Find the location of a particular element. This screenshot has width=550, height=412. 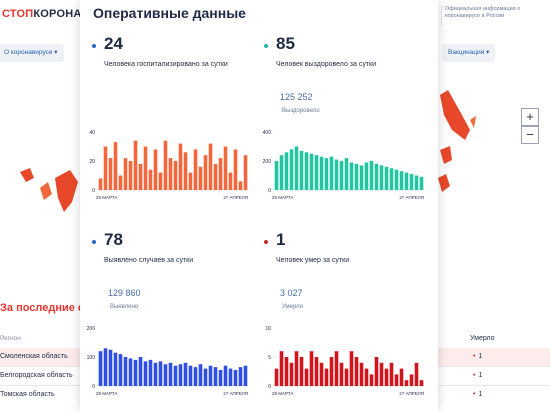

nav-vaccination: Вакцинация ▾ is located at coordinates (469, 53).